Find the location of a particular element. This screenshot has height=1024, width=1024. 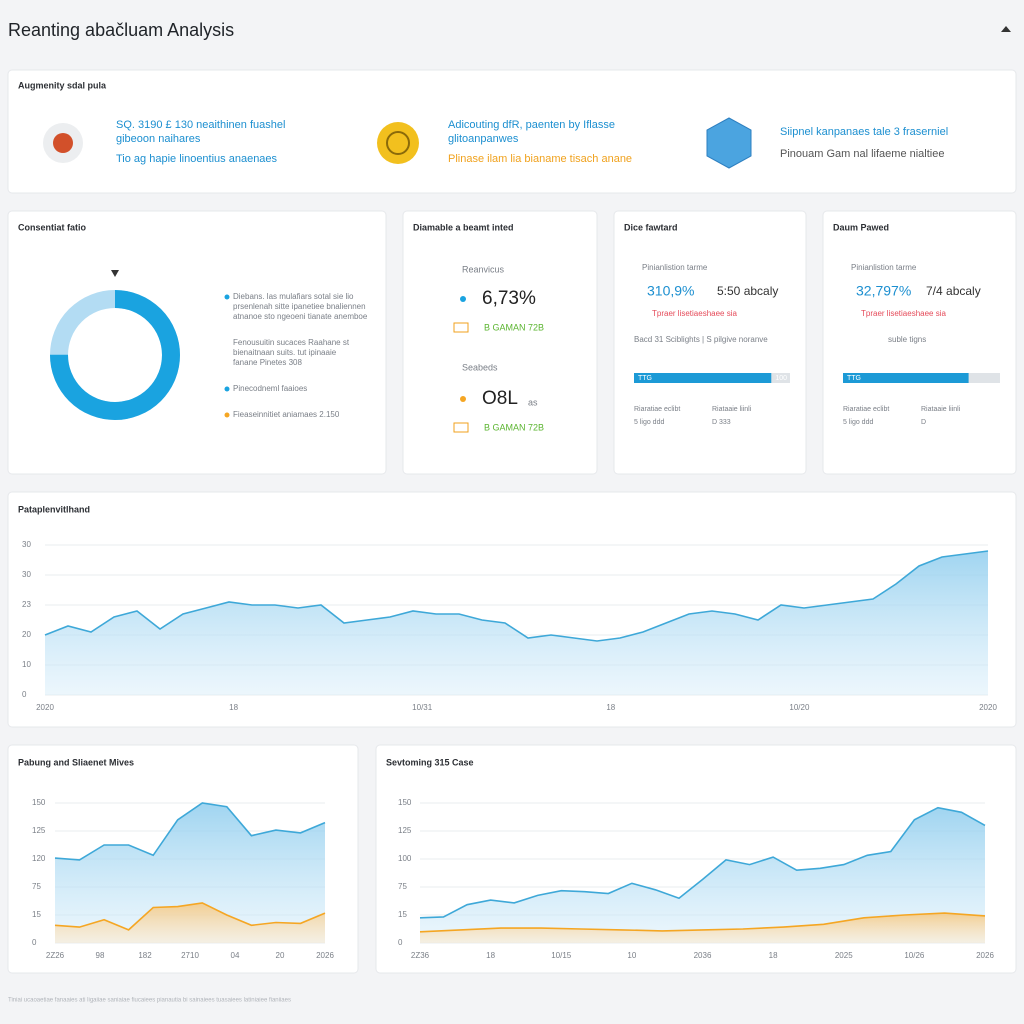

summary-title: Augmenity sdal pula is located at coordinates (62, 85).